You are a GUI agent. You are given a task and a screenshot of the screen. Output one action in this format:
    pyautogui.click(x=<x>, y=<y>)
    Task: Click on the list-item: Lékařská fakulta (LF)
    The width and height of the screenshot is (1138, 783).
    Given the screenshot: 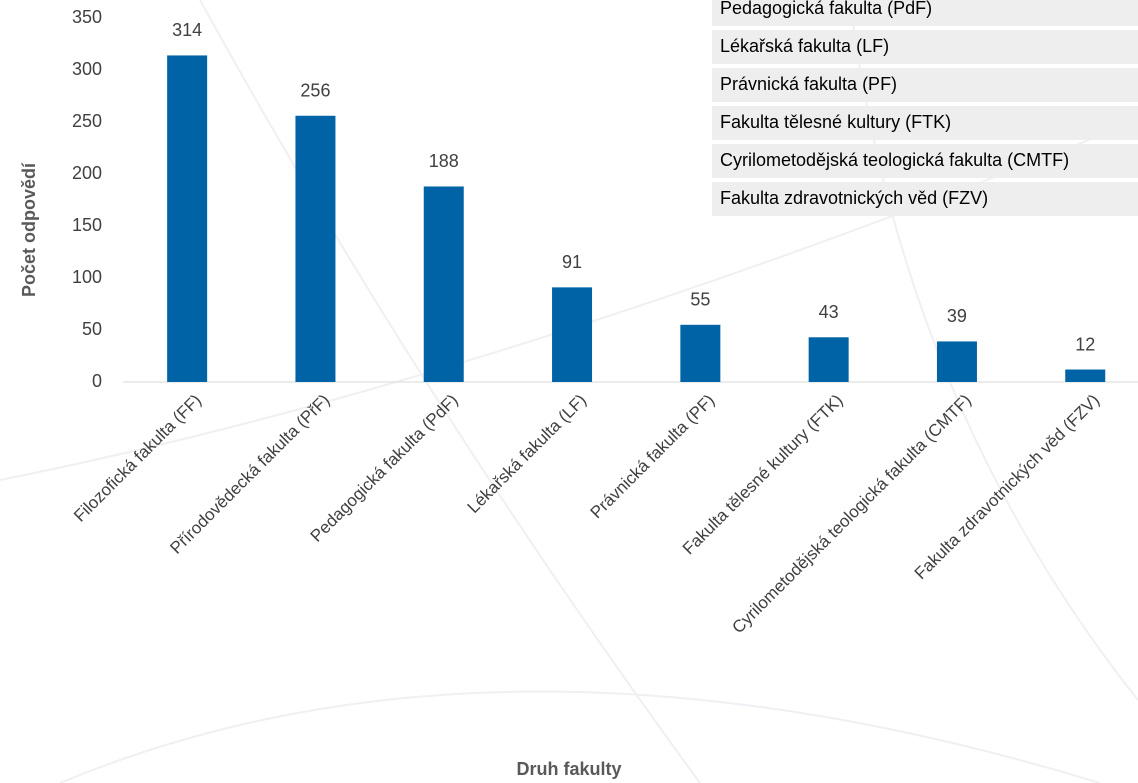 What is the action you would take?
    pyautogui.click(x=804, y=46)
    